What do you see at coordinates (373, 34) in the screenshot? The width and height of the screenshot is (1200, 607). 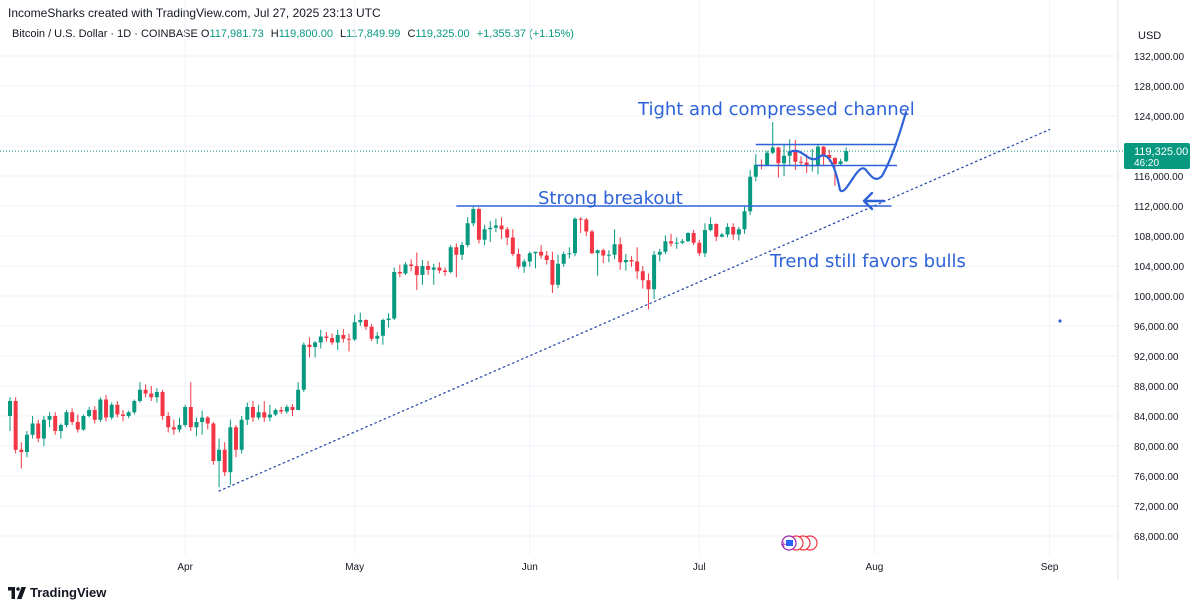 I see `low-value: 117,849.99` at bounding box center [373, 34].